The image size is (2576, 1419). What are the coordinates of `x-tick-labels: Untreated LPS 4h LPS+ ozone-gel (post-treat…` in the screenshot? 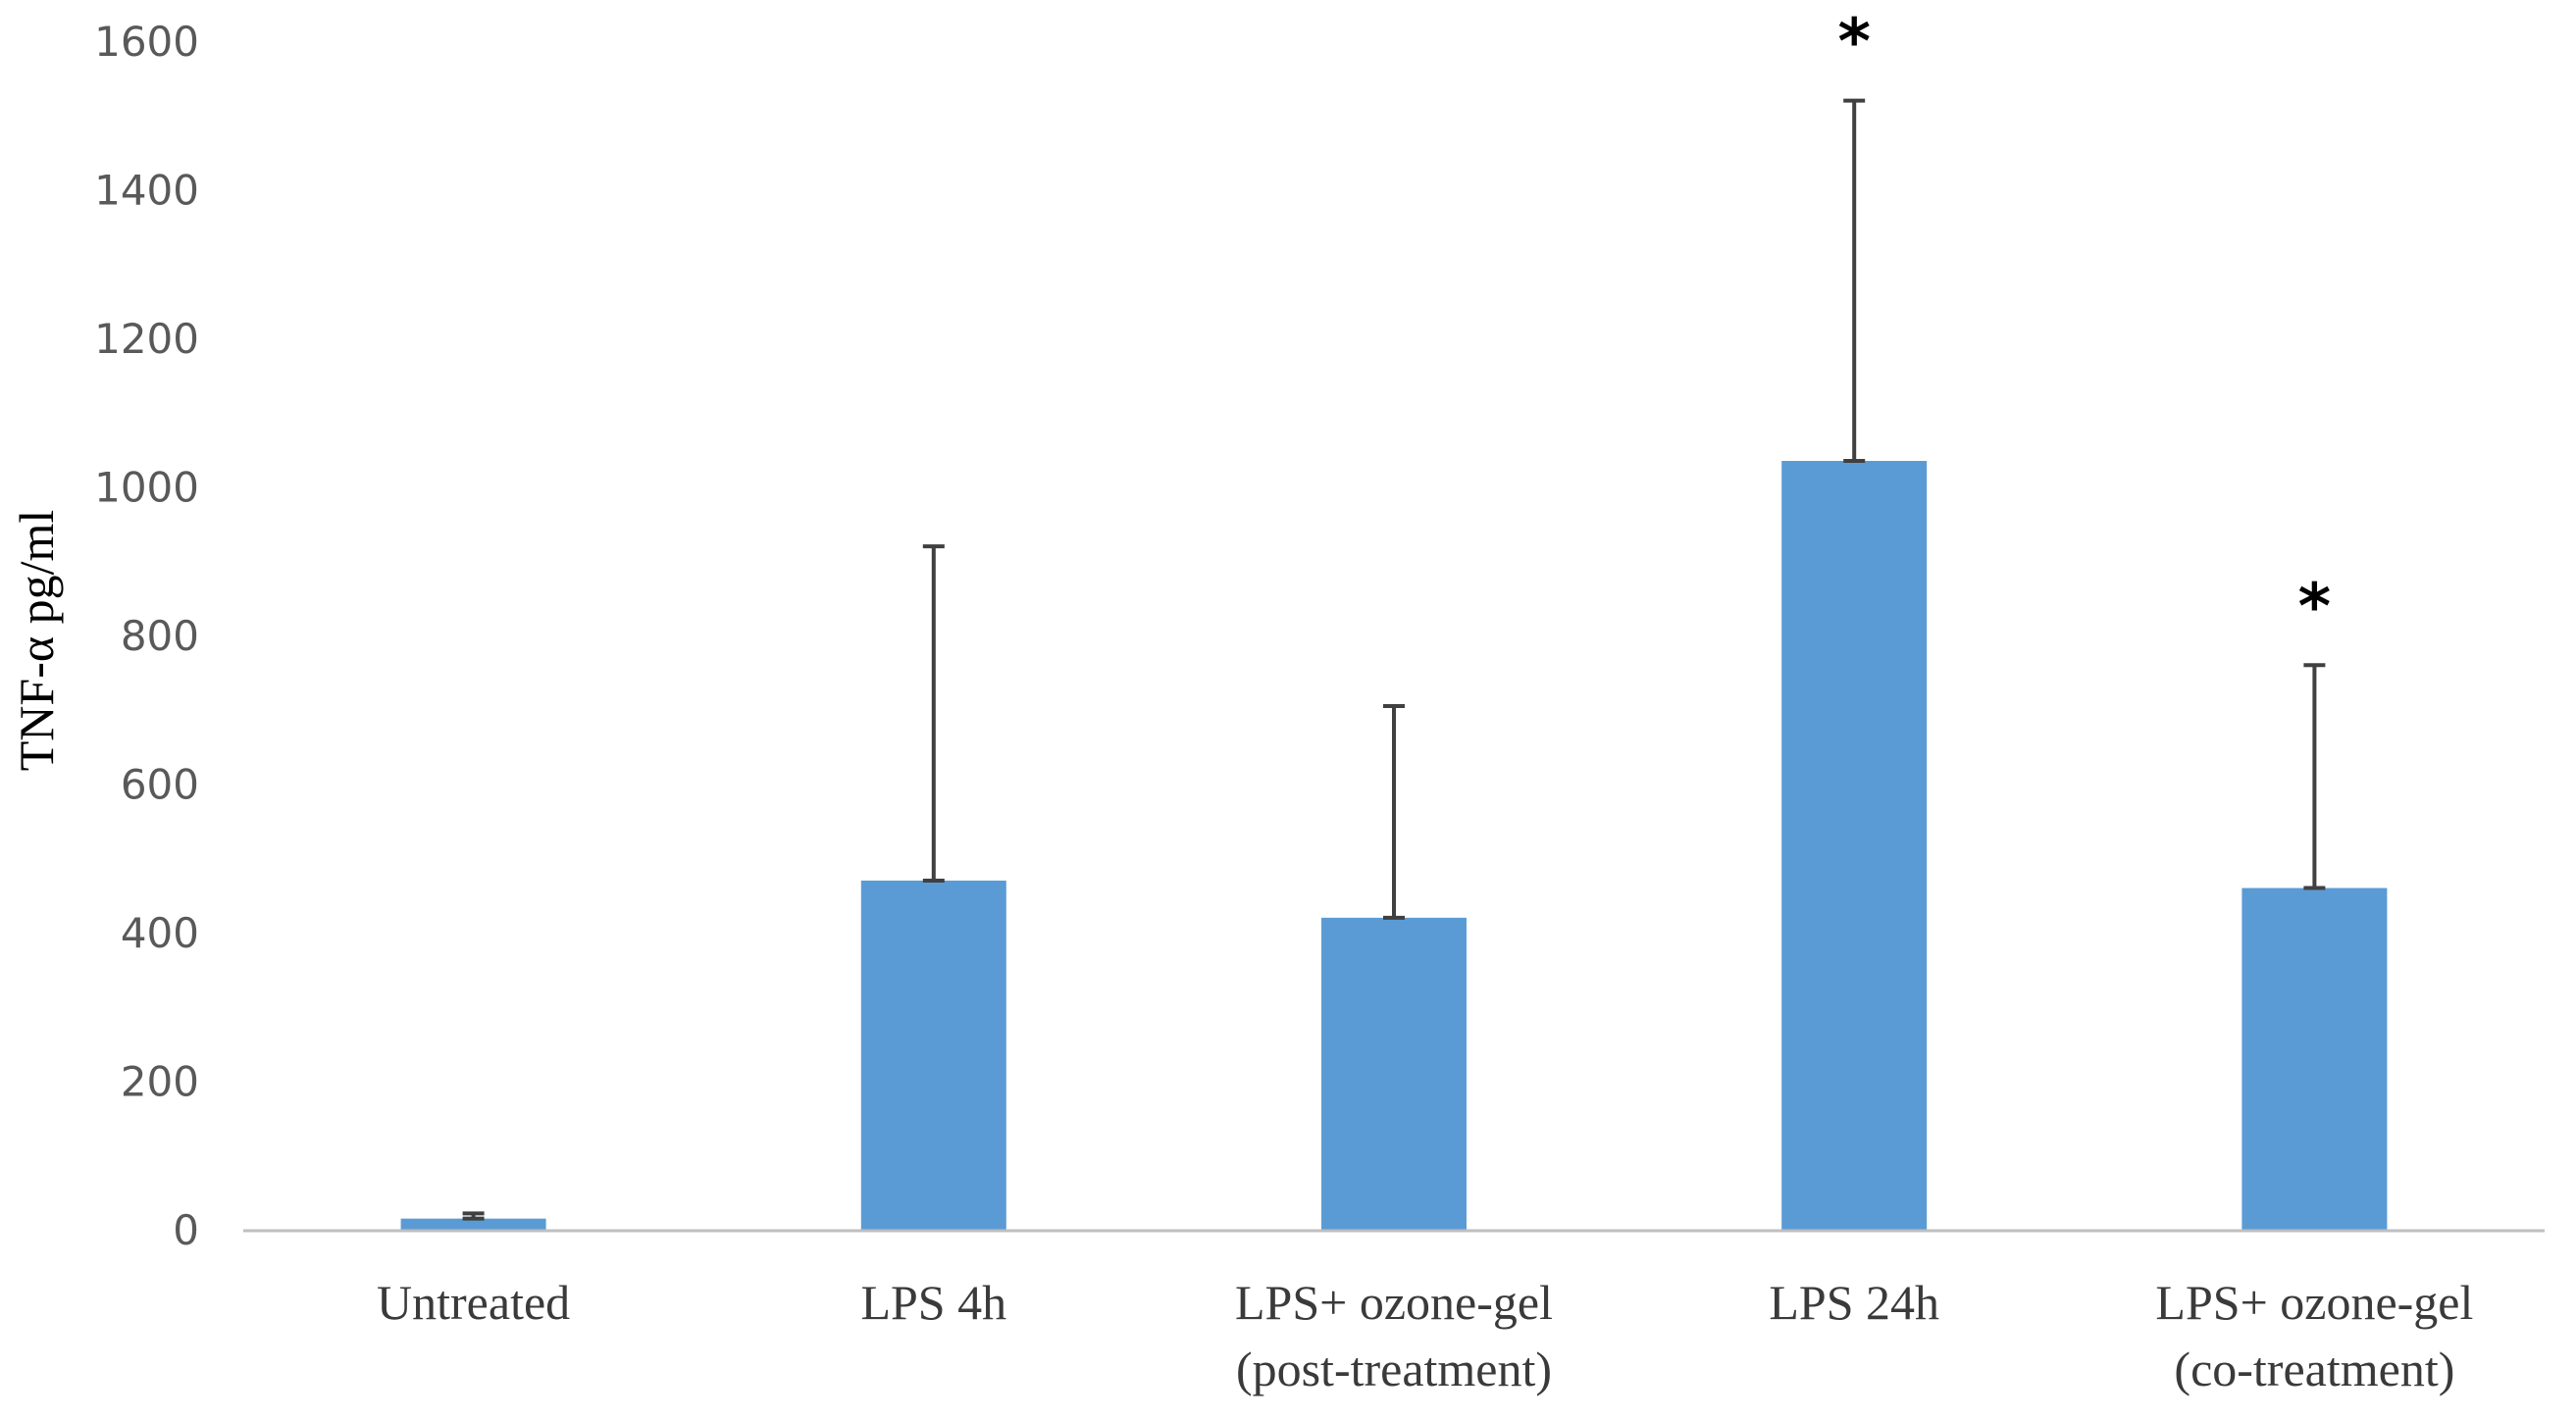 It's located at (1425, 1335).